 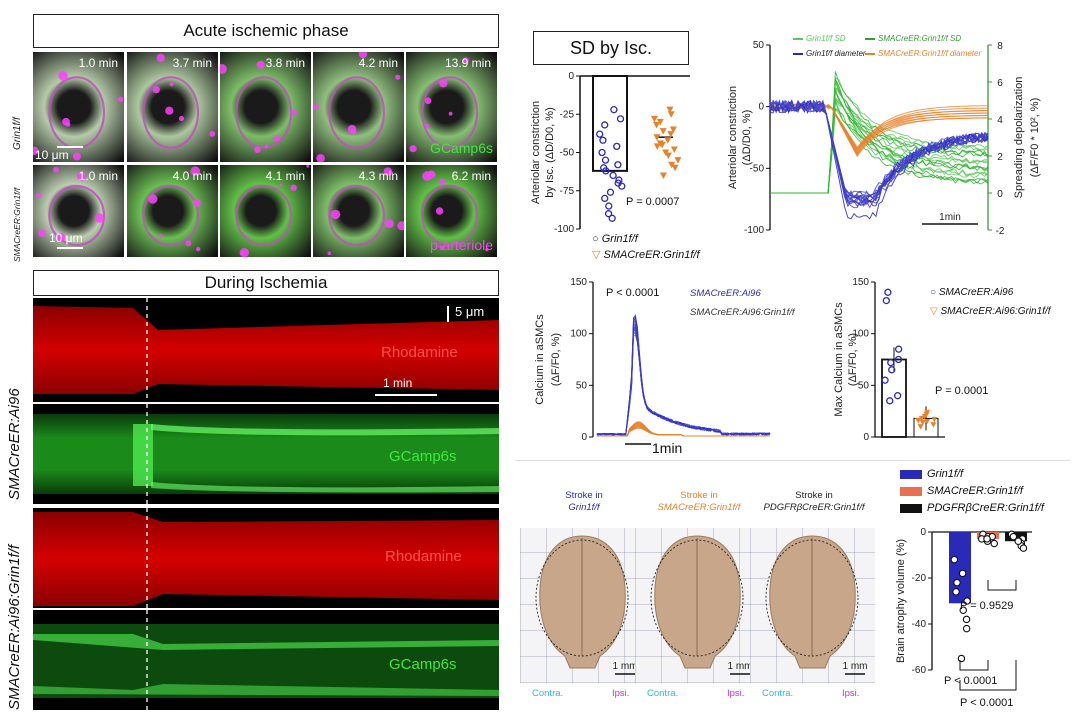 What do you see at coordinates (913, 38) in the screenshot?
I see `trace-legend-item-2: SMACreER:Grin1f/f SD` at bounding box center [913, 38].